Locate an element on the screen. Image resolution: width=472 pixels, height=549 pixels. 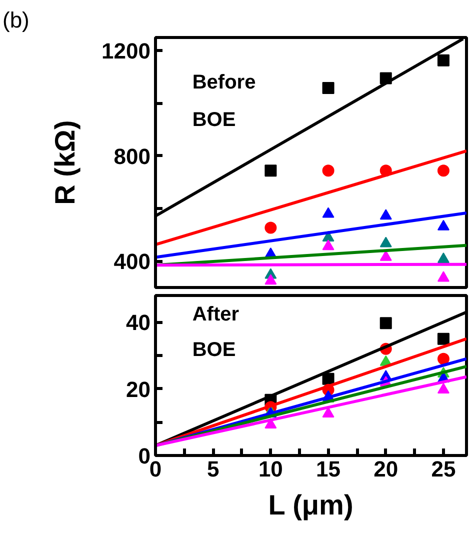
x-tick-label: 25 is located at coordinates (443, 469).